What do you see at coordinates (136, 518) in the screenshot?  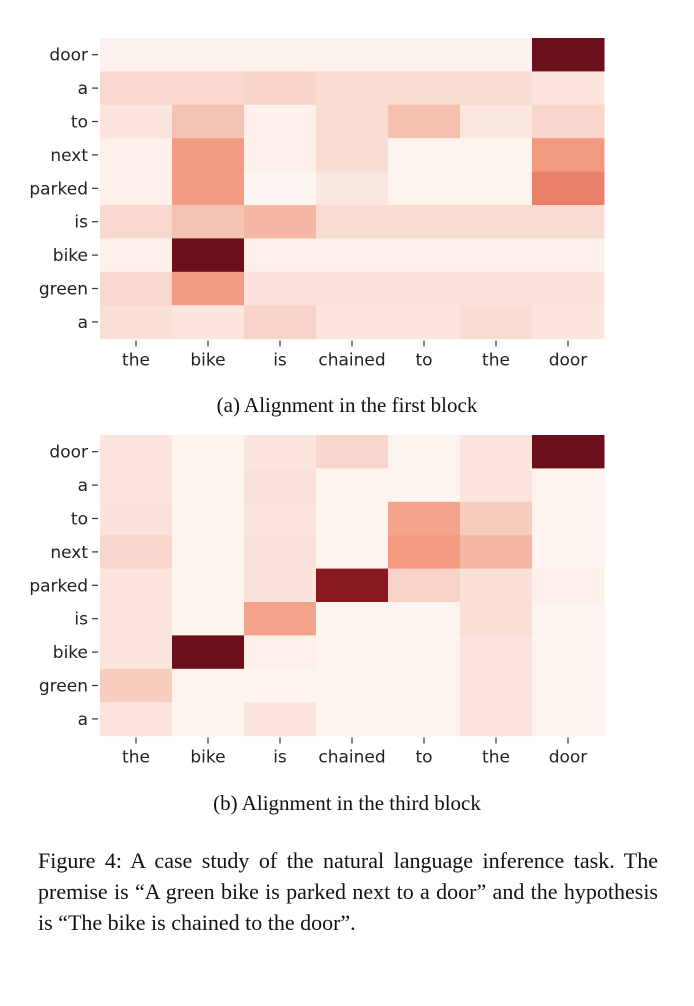 I see `heatmap-cell-1-r2-c0` at bounding box center [136, 518].